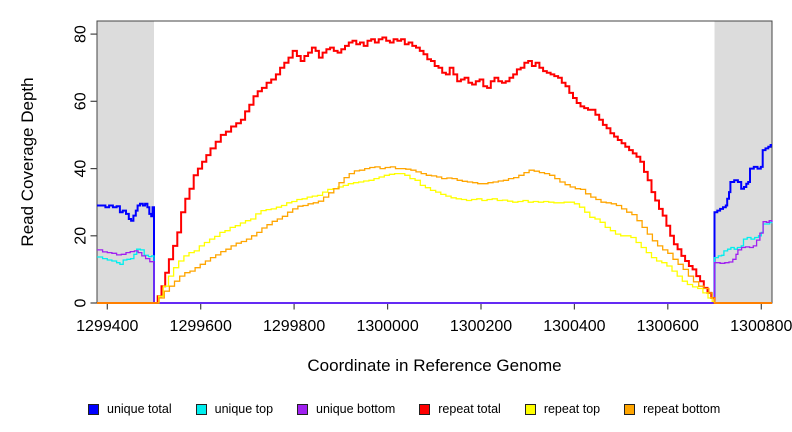 This screenshot has width=792, height=432. What do you see at coordinates (668, 326) in the screenshot?
I see `x-tick-label: 1300600` at bounding box center [668, 326].